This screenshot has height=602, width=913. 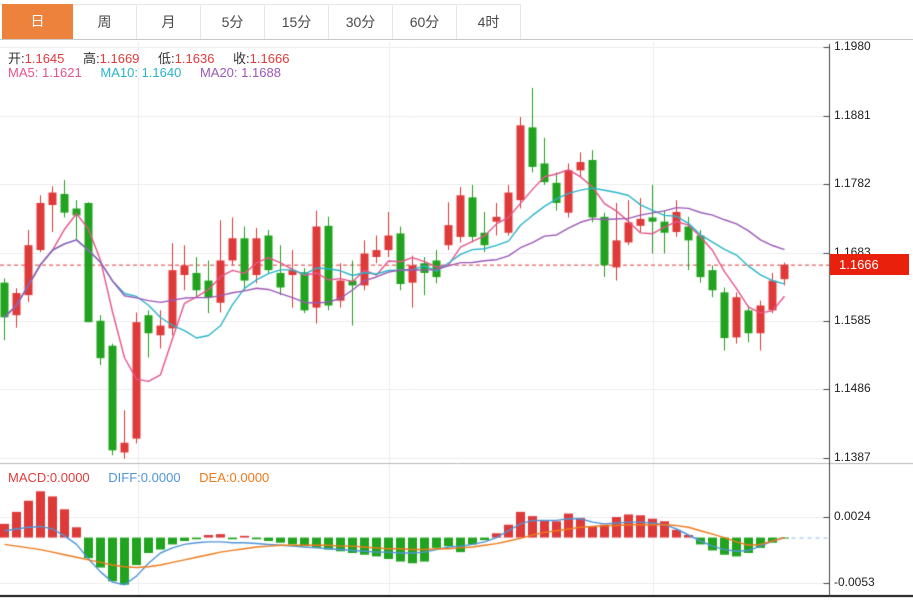 What do you see at coordinates (160, 477) in the screenshot?
I see `diff-value: 0.0000` at bounding box center [160, 477].